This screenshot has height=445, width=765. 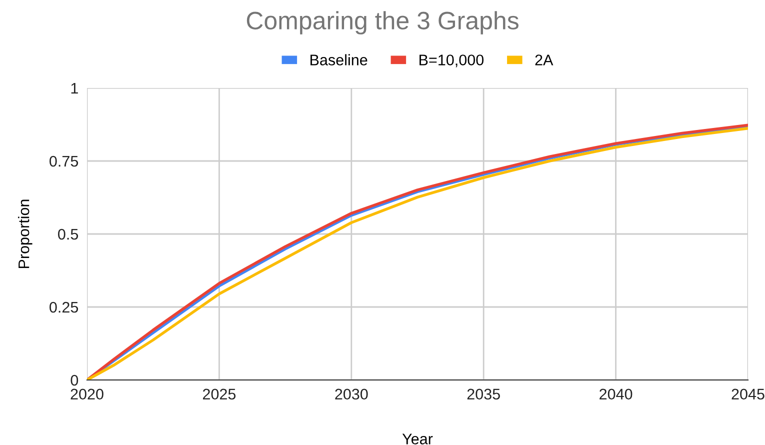 What do you see at coordinates (544, 60) in the screenshot?
I see `legend-label: 2A` at bounding box center [544, 60].